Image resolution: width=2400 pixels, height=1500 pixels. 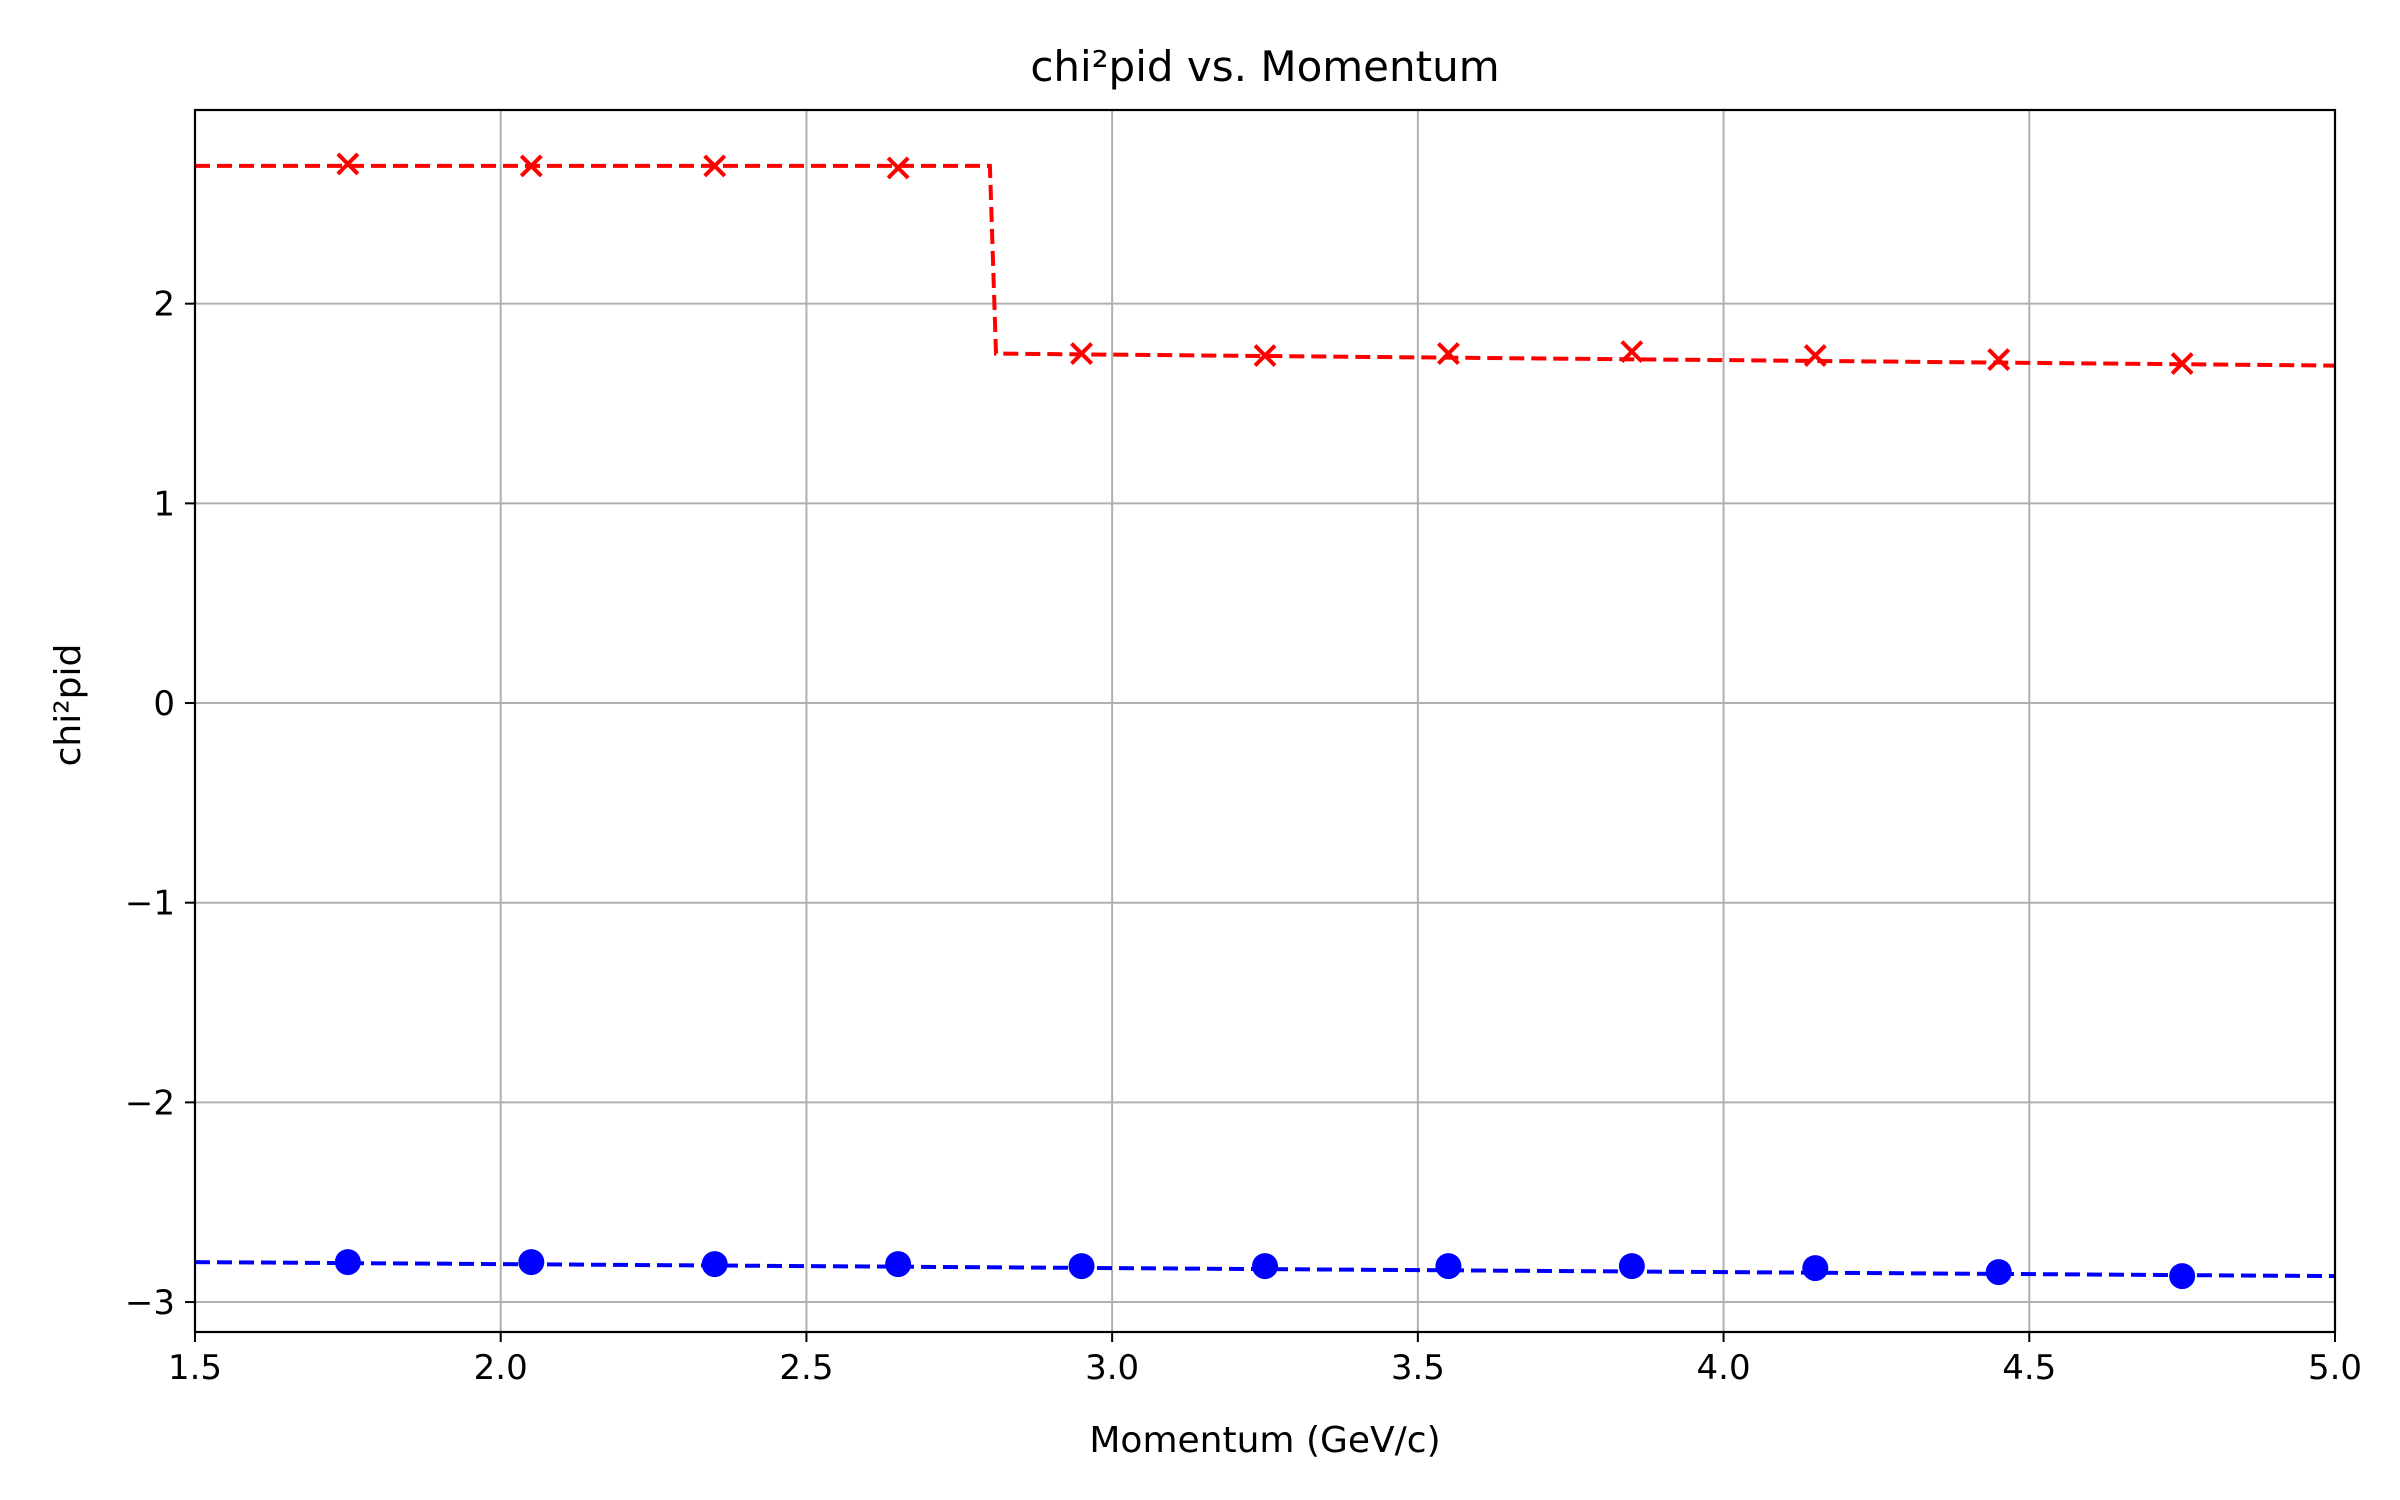 I want to click on x-tick-label: 1.5, so click(x=195, y=1368).